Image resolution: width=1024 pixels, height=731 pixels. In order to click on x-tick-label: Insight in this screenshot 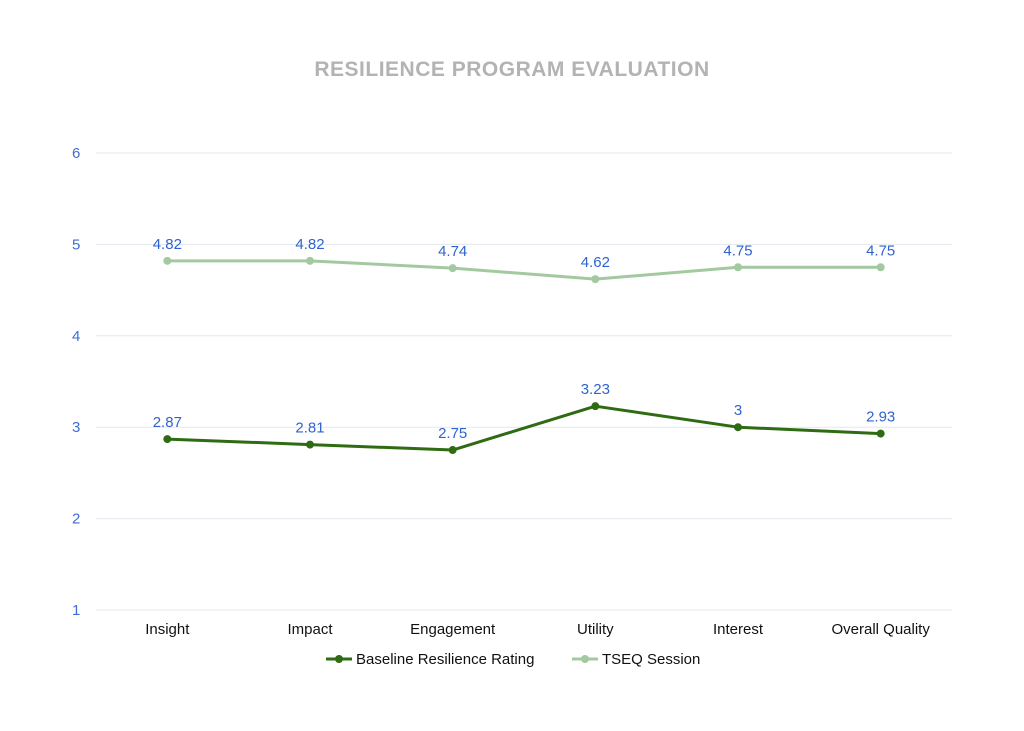, I will do `click(167, 629)`.